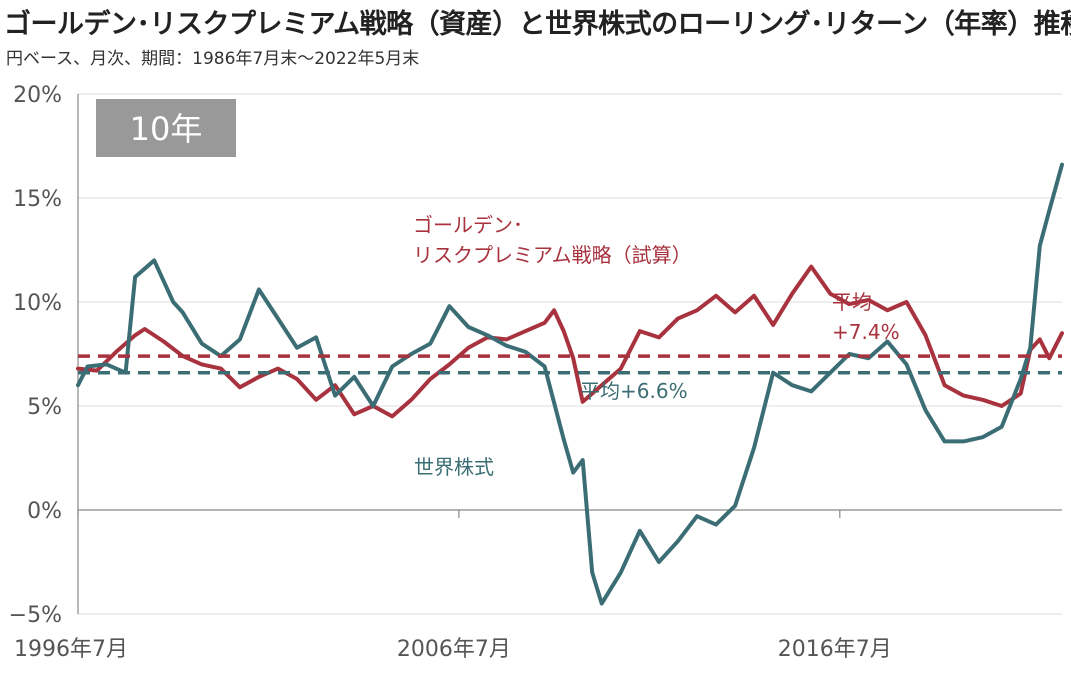  What do you see at coordinates (454, 467) in the screenshot?
I see `world-series-label: 世界株式` at bounding box center [454, 467].